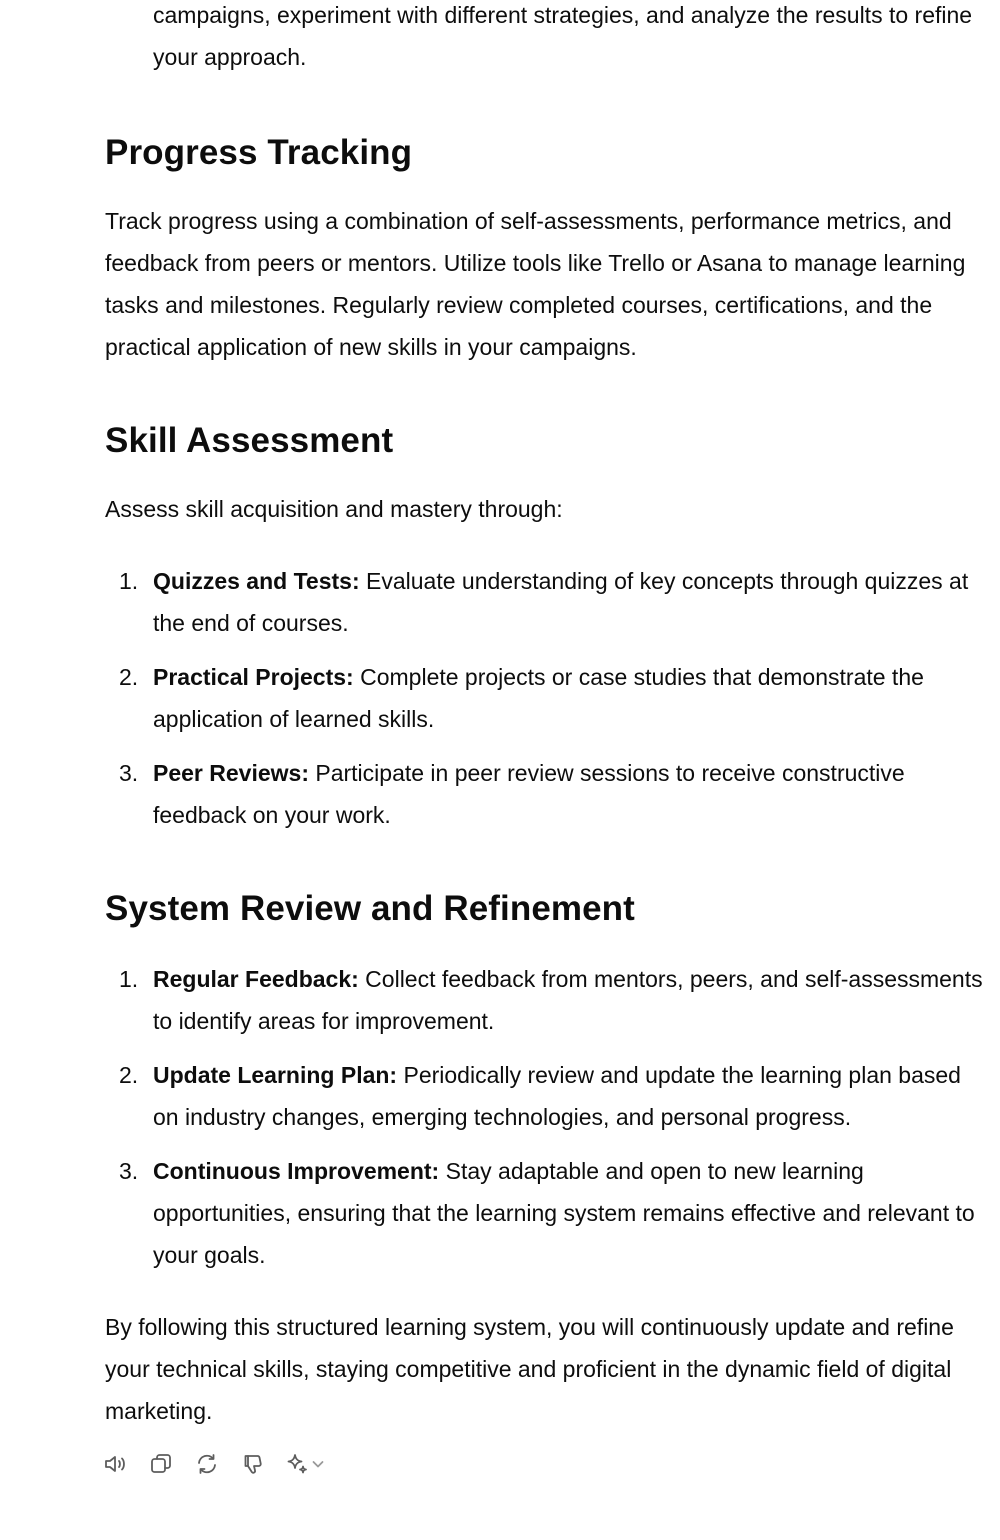 Image resolution: width=1000 pixels, height=1540 pixels. I want to click on sparkle-icon, so click(297, 1466).